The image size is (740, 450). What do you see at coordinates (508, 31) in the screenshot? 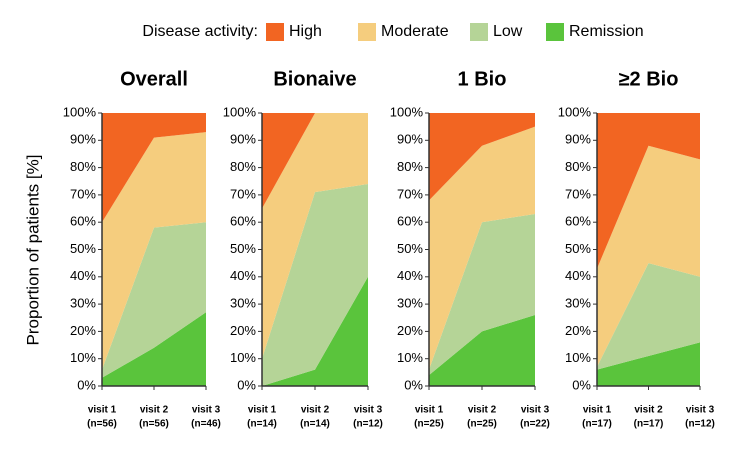
I see `legend-label: Low` at bounding box center [508, 31].